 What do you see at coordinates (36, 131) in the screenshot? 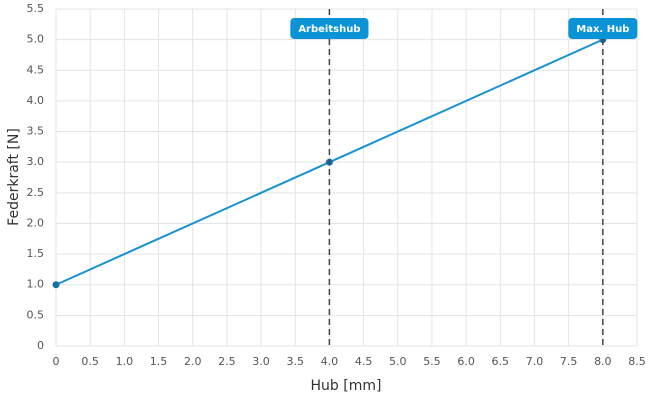
I see `y-tick-label: 3.5` at bounding box center [36, 131].